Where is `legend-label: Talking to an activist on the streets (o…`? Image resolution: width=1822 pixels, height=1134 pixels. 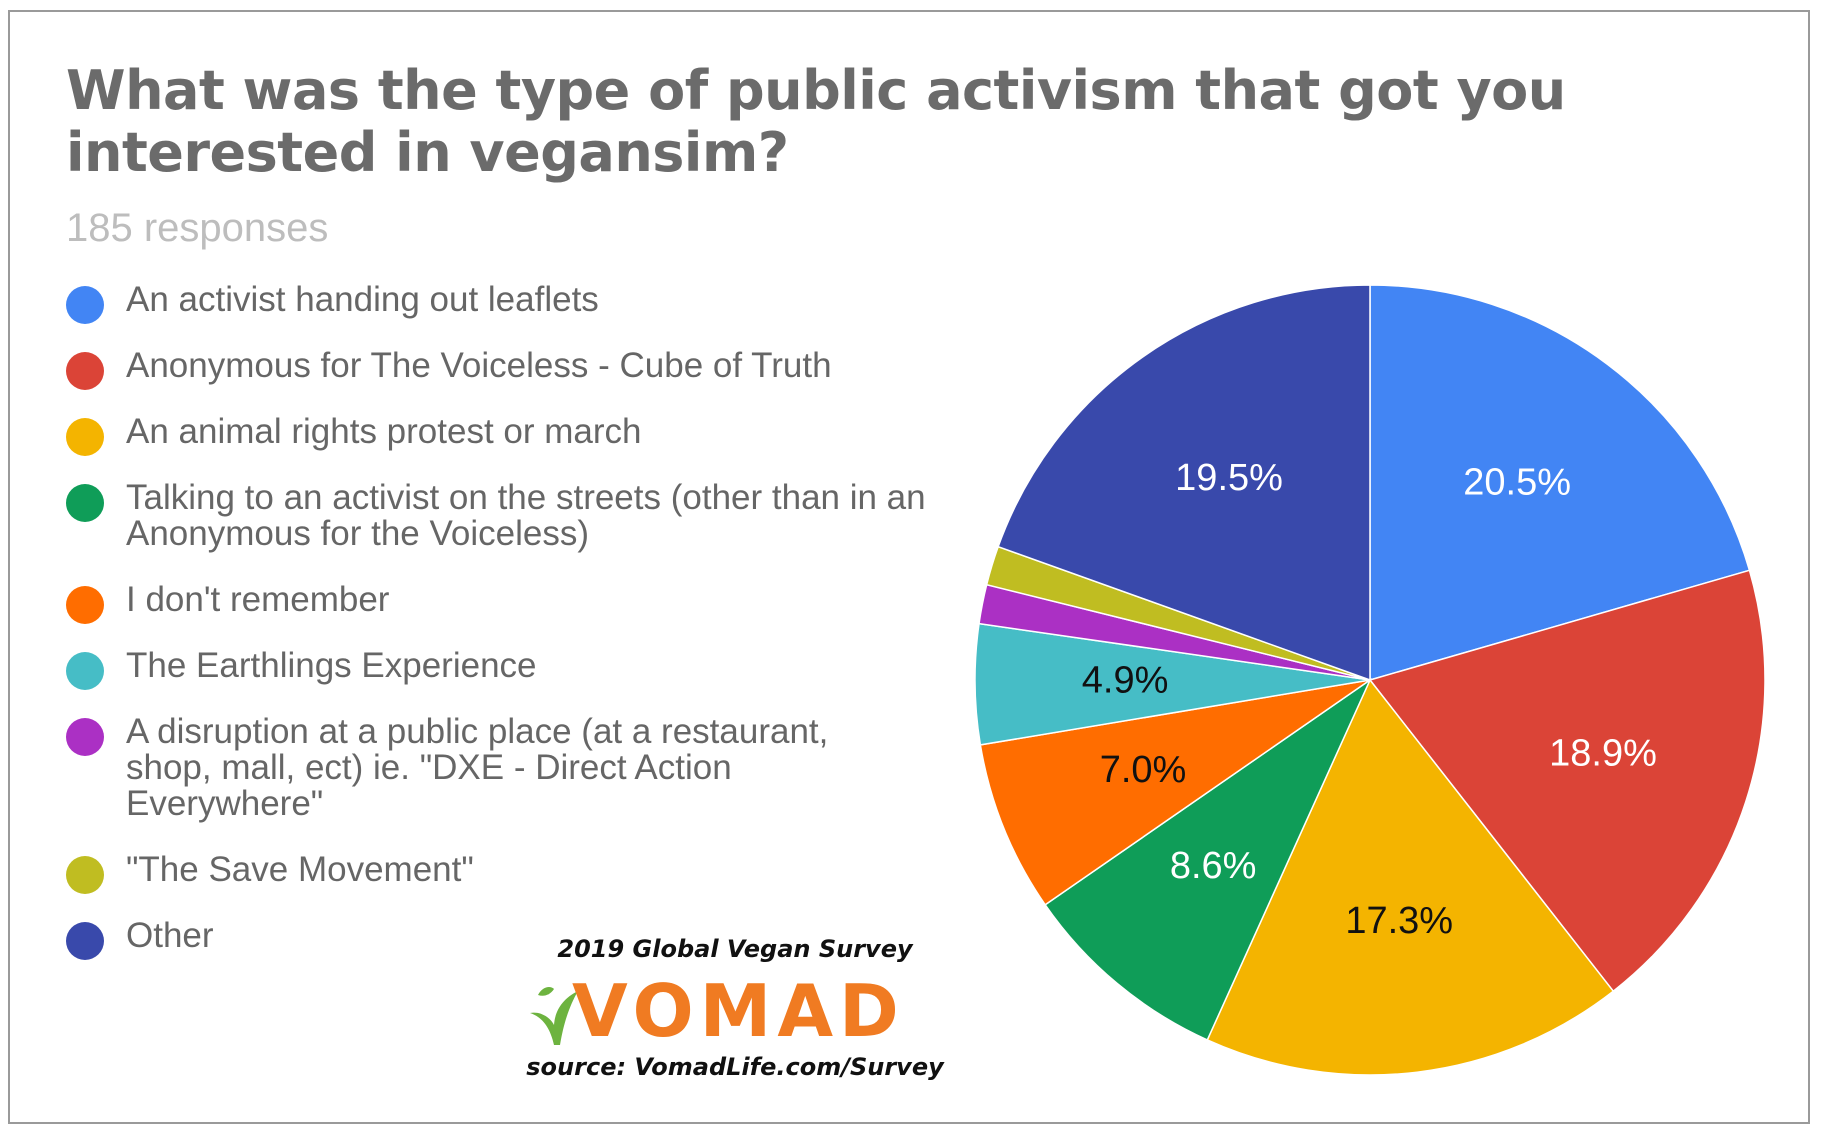
legend-label: Talking to an activist on the streets (o… is located at coordinates (526, 515).